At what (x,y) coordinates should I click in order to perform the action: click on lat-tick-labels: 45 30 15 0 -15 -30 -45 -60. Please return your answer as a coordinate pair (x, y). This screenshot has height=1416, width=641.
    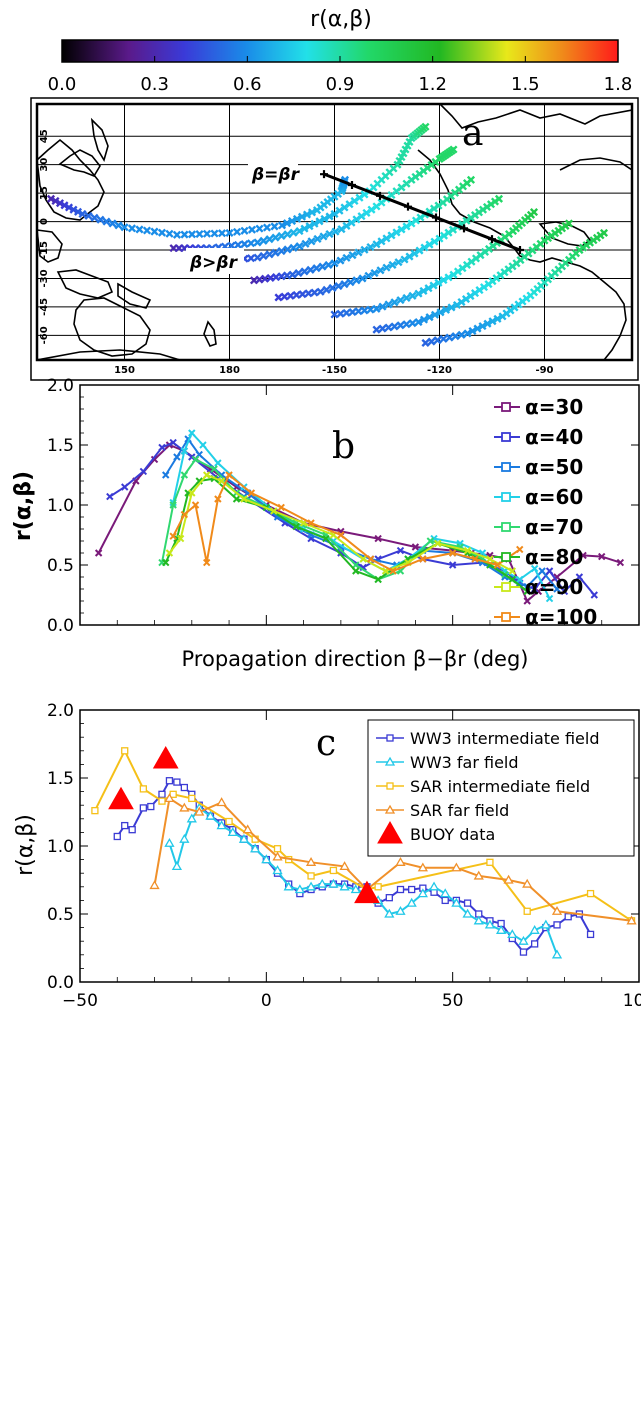
    Looking at the image, I should click on (44, 236).